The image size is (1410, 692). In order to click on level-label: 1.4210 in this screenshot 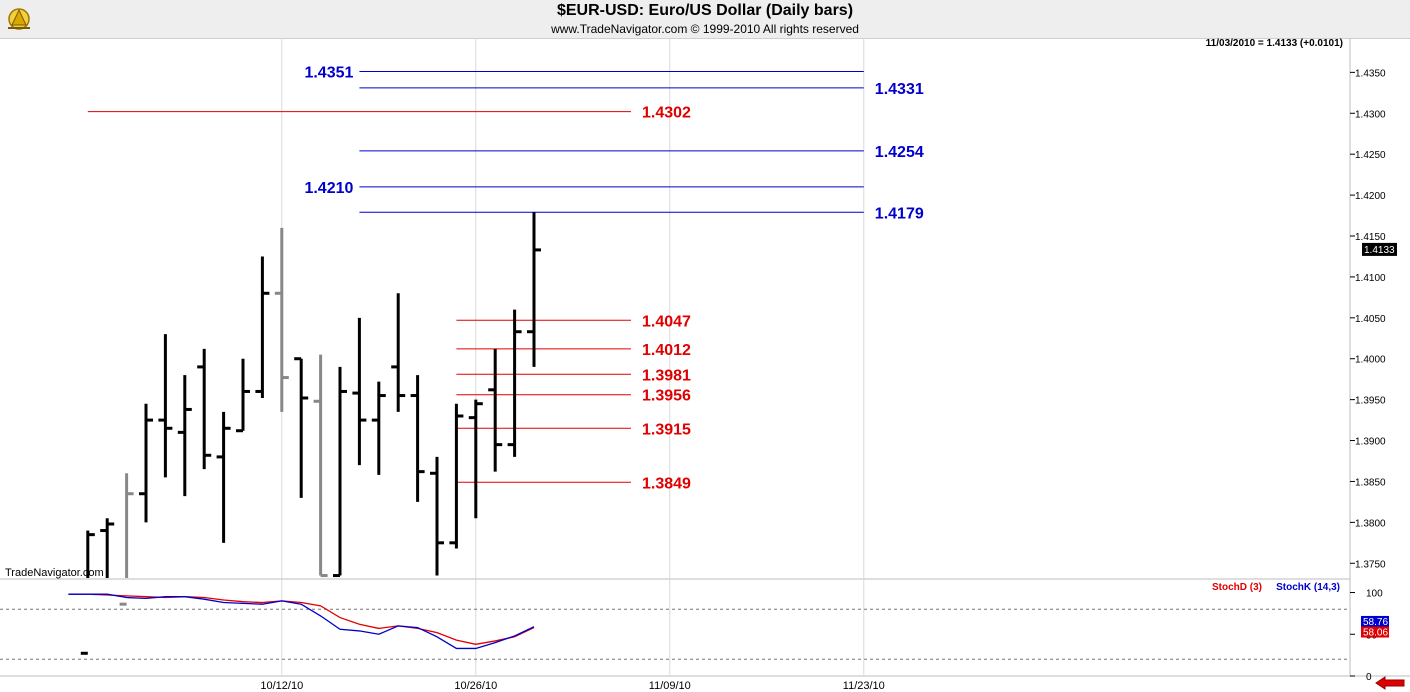, I will do `click(328, 188)`.